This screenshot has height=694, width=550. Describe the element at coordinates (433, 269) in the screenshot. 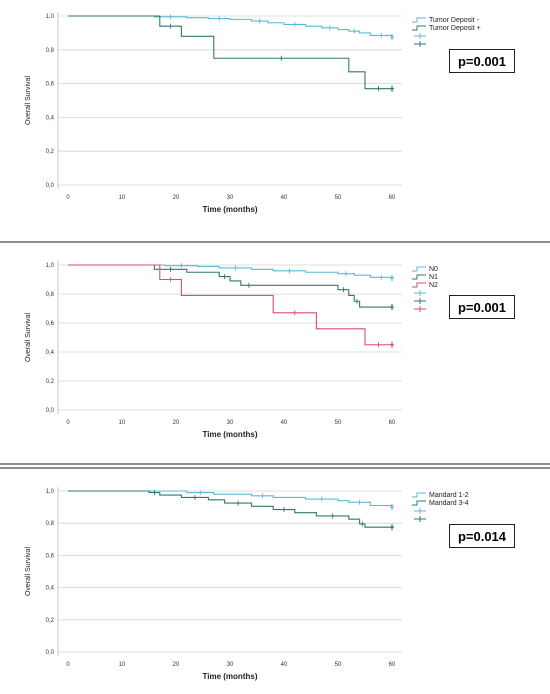

I see `legend-label: N0` at that location.